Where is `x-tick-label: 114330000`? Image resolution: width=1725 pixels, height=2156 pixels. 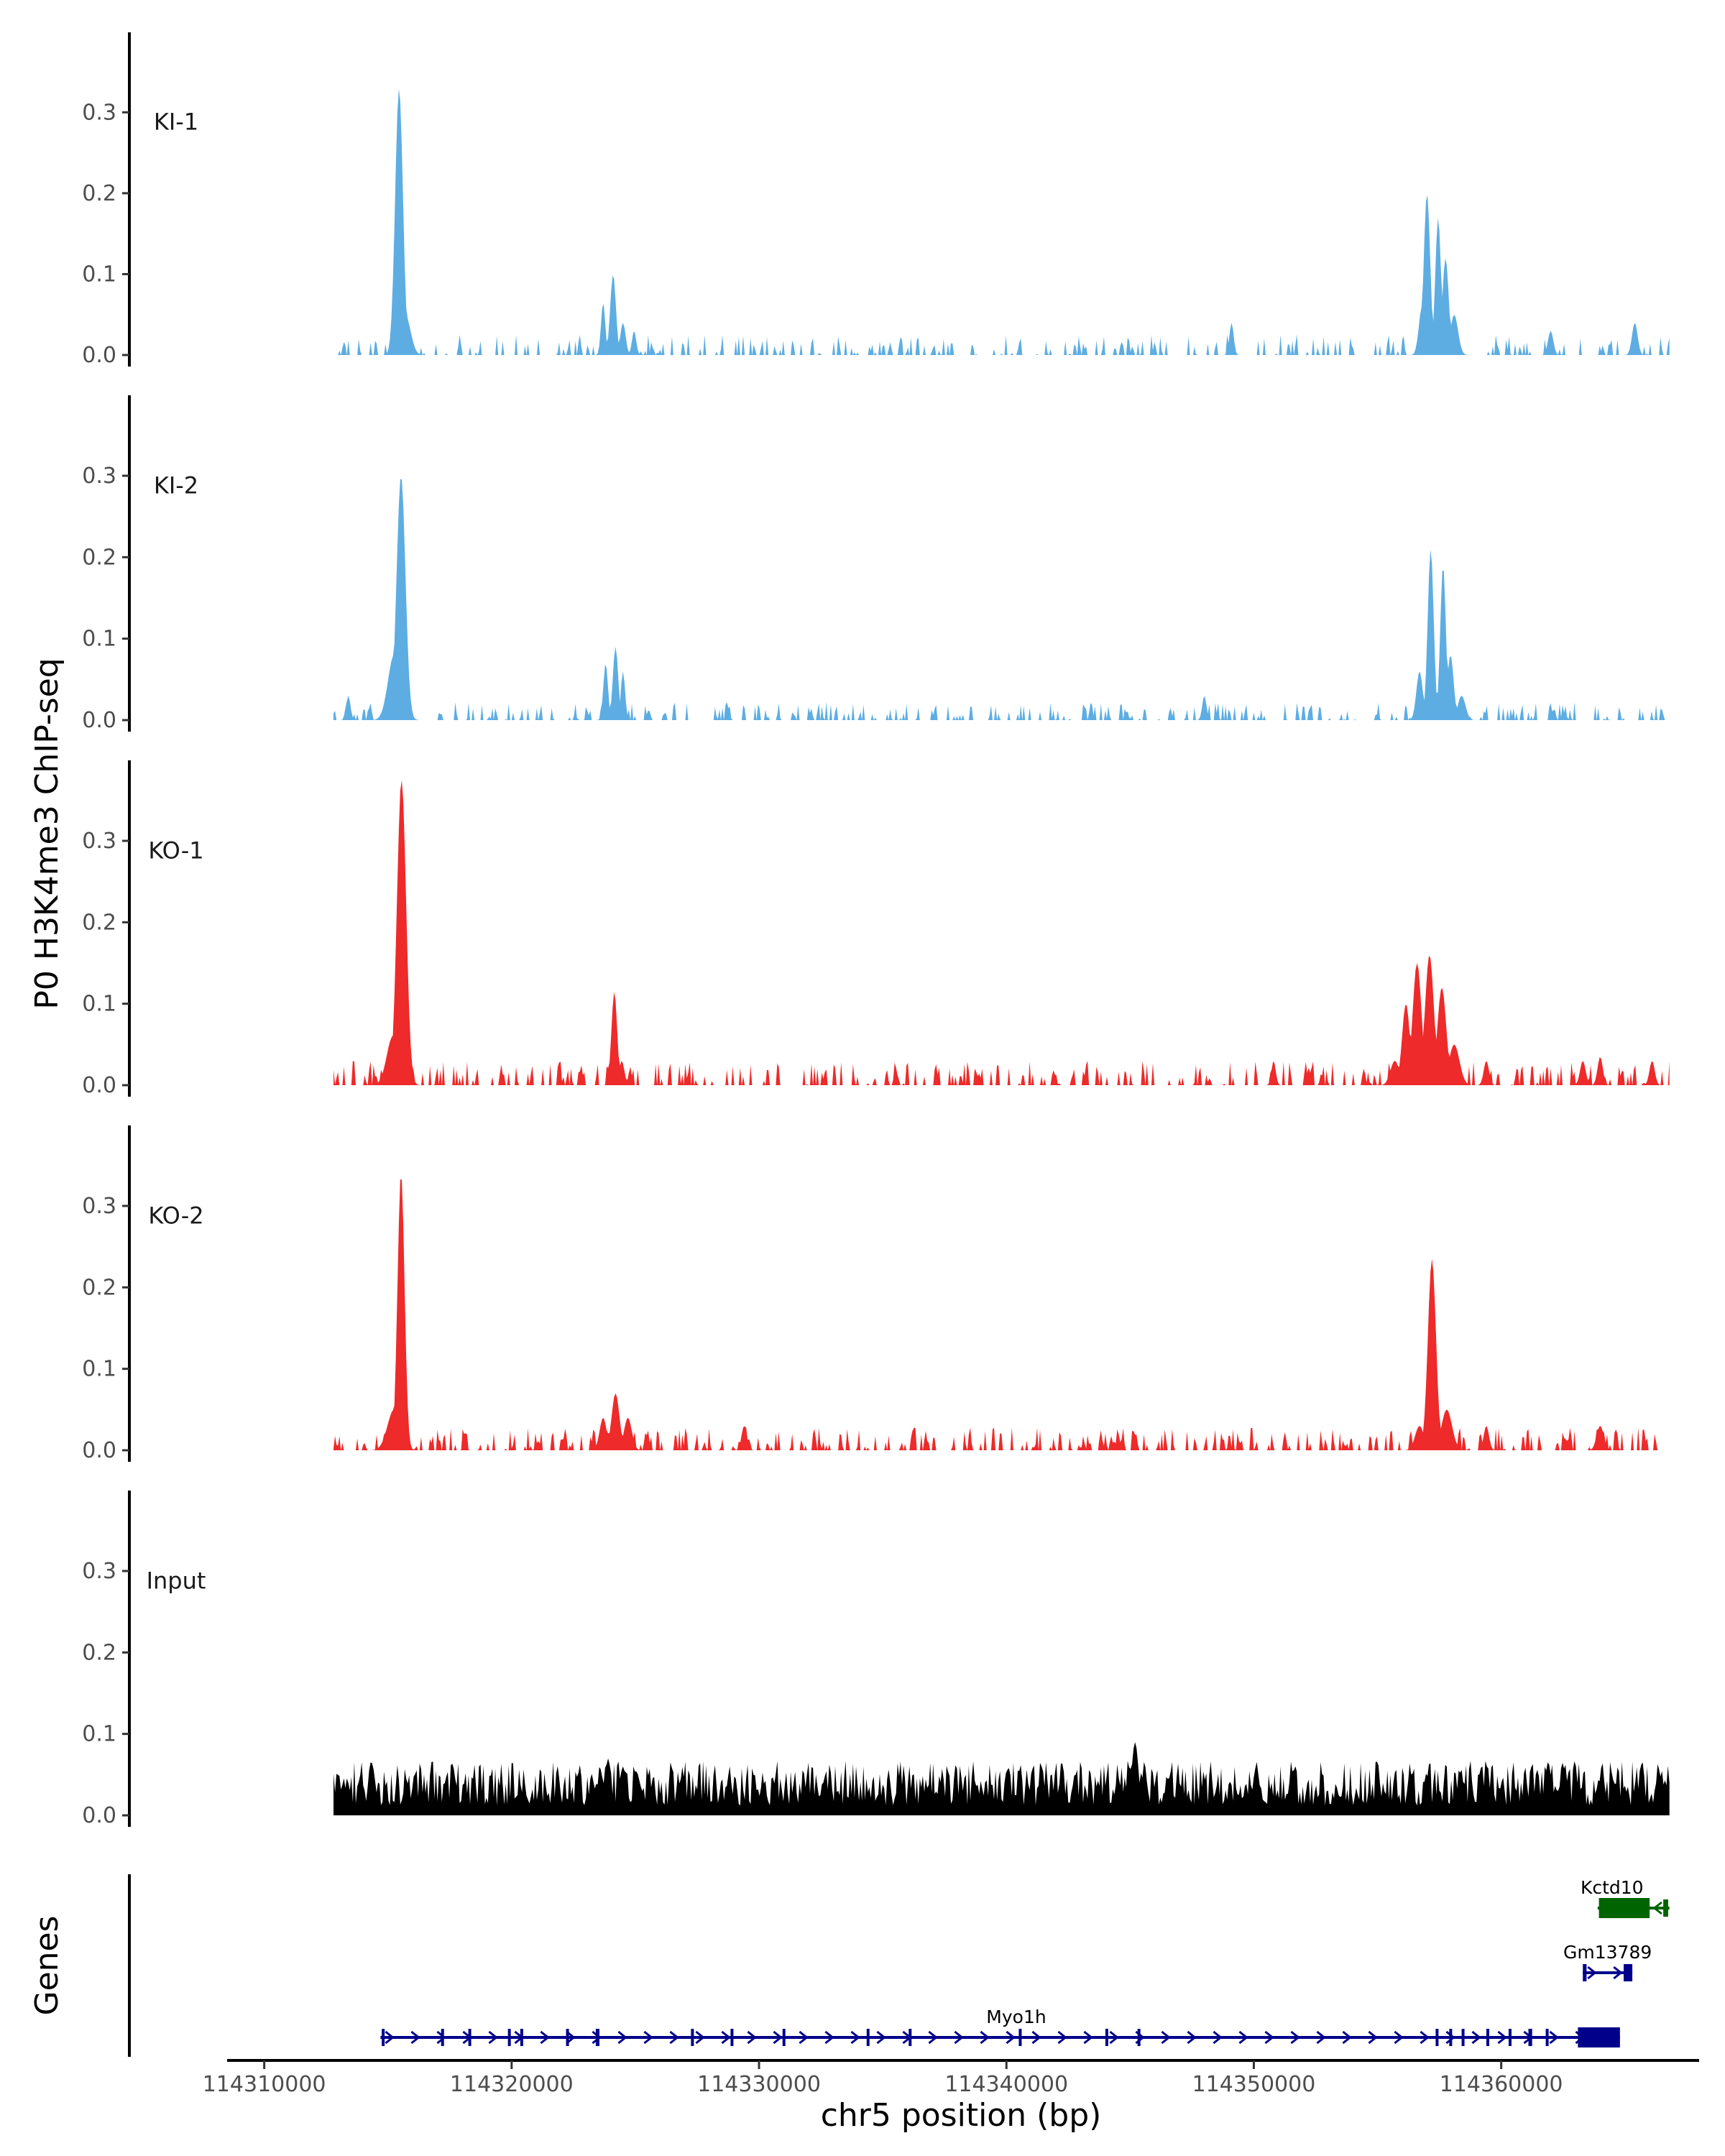
x-tick-label: 114330000 is located at coordinates (759, 2084).